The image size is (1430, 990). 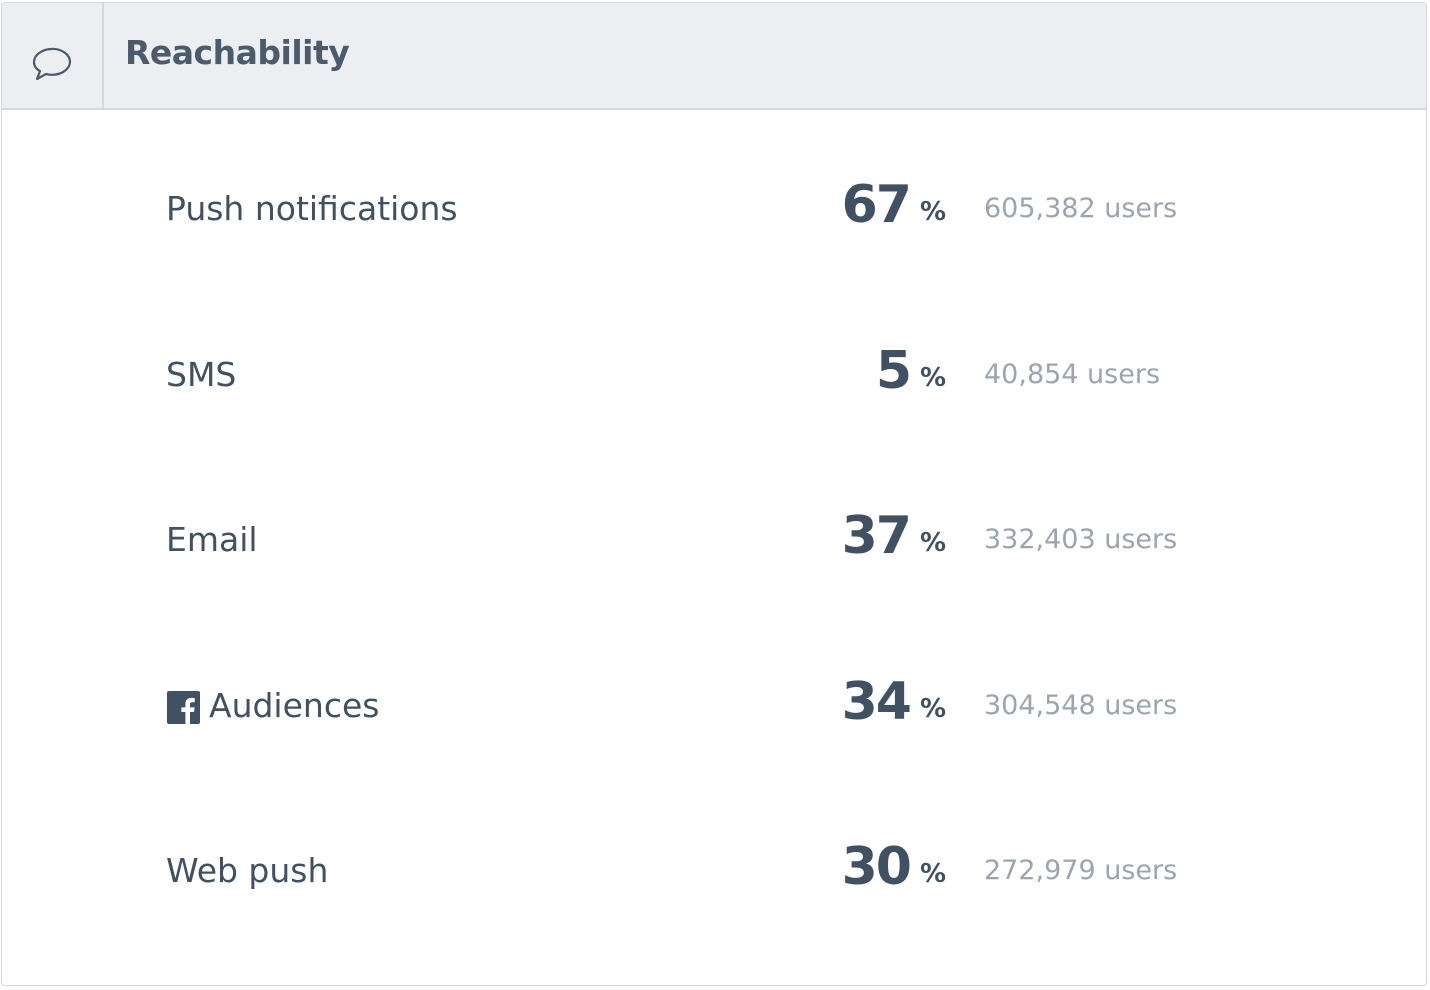 What do you see at coordinates (714, 539) in the screenshot?
I see `channel-row: Email 37% 332,403 users` at bounding box center [714, 539].